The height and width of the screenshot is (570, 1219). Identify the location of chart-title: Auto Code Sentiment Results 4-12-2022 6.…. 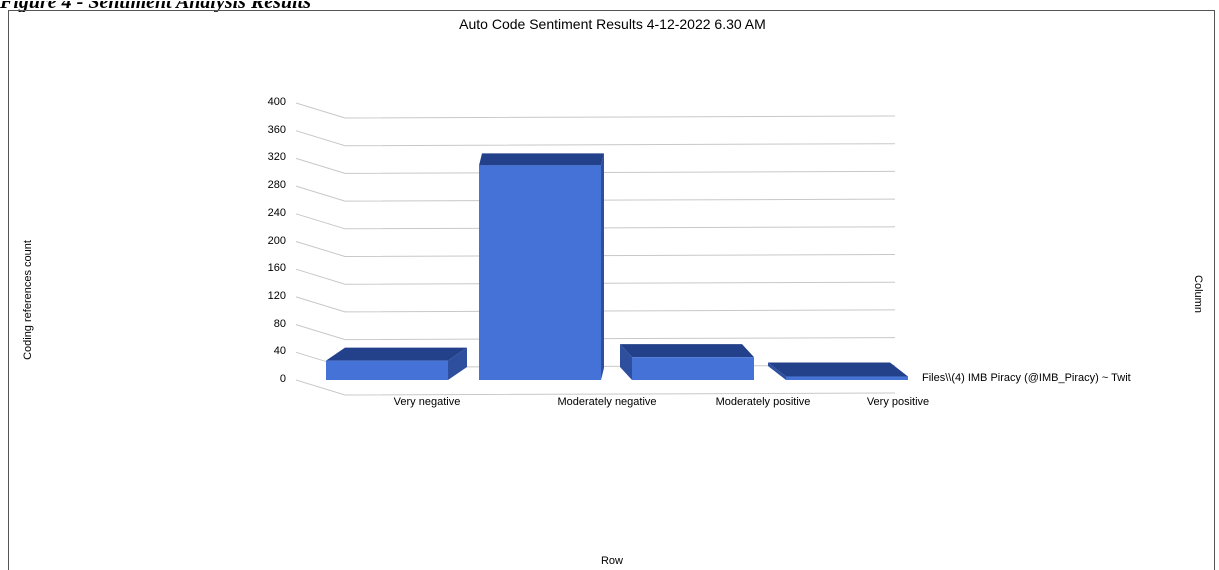
(612, 24).